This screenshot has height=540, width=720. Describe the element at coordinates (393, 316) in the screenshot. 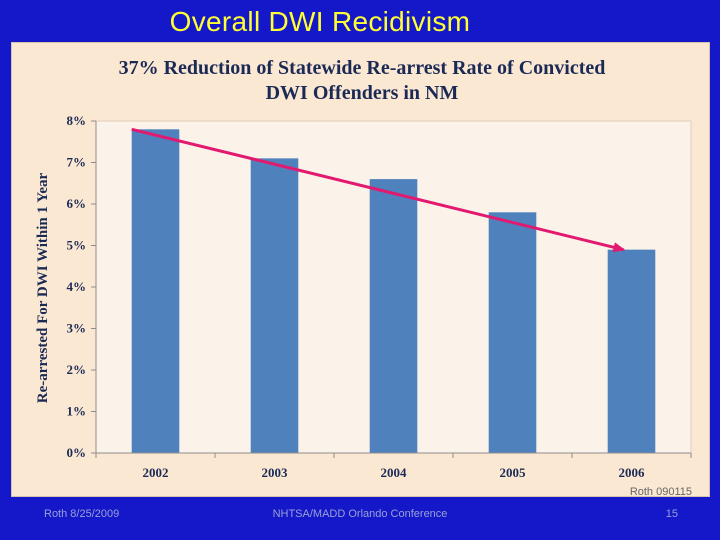

I see `bar-2004` at that location.